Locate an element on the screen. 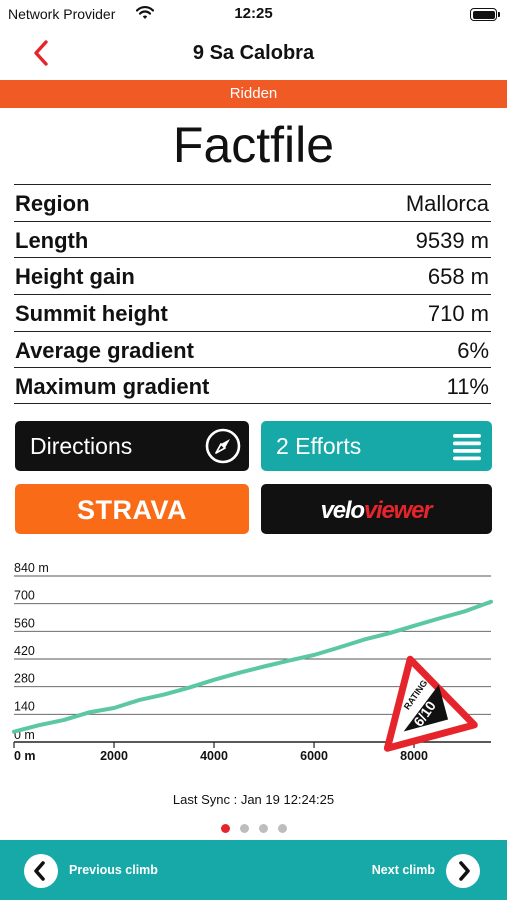 Image resolution: width=507 pixels, height=900 pixels. wifi-icon is located at coordinates (145, 12).